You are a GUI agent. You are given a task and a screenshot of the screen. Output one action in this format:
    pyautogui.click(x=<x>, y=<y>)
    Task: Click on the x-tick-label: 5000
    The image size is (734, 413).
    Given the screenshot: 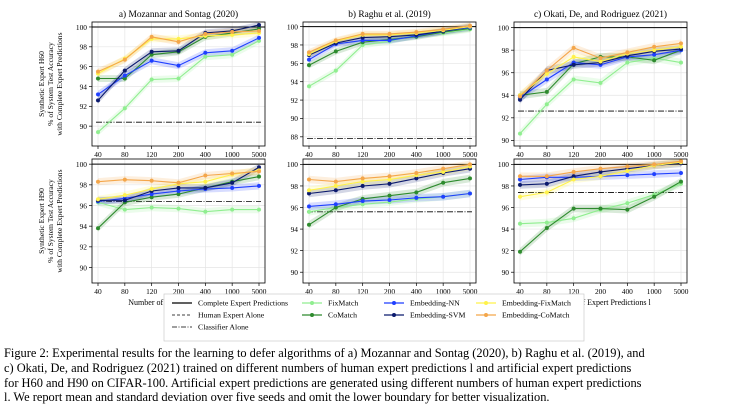 What is the action you would take?
    pyautogui.click(x=470, y=291)
    